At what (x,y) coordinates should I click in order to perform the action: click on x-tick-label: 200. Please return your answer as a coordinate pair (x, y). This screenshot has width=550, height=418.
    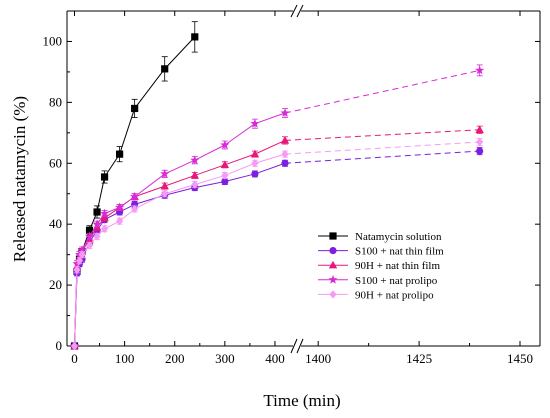
    Looking at the image, I should click on (175, 358).